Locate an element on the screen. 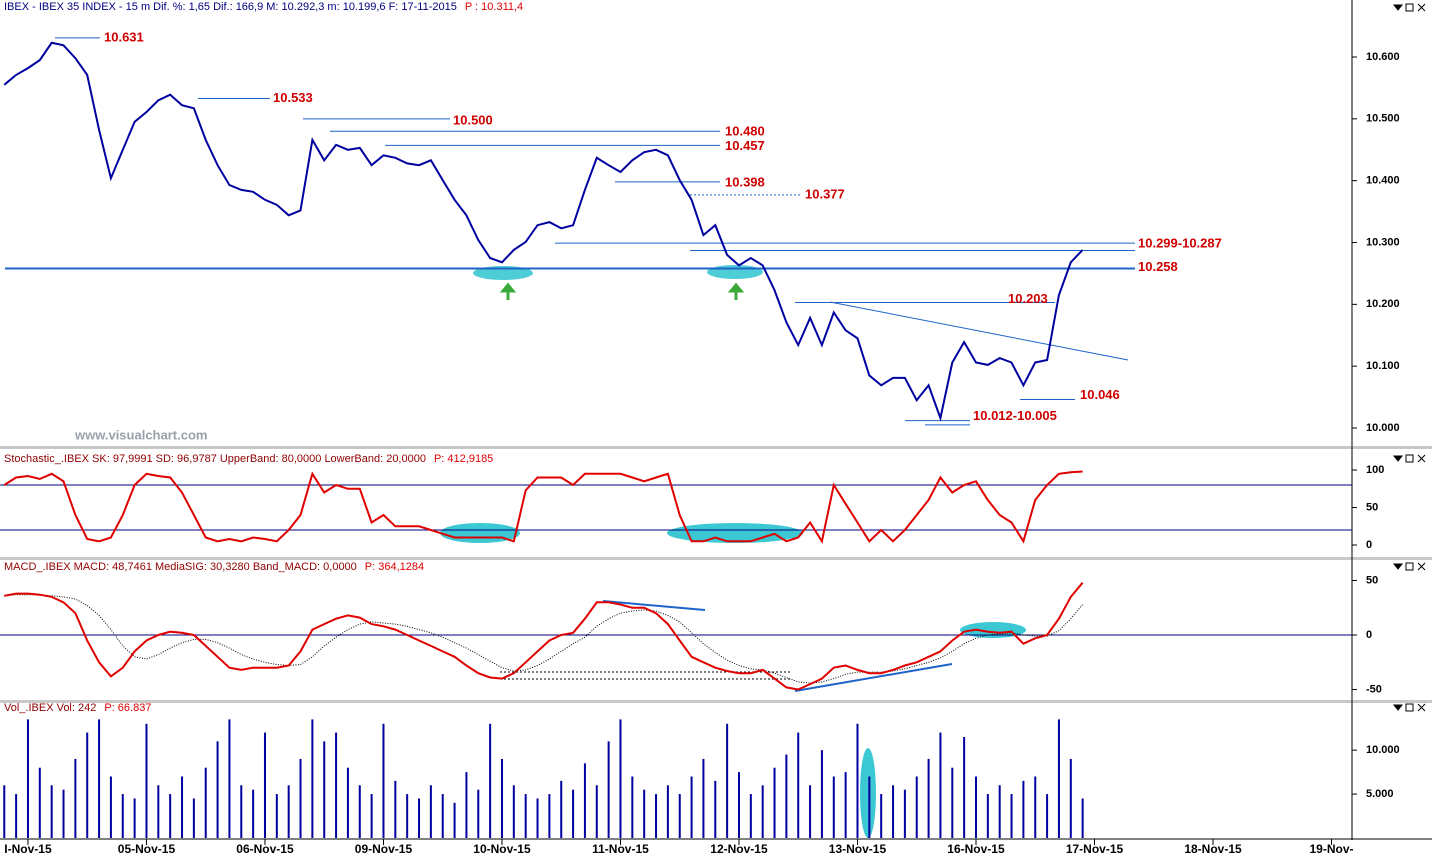 The width and height of the screenshot is (1432, 857). x-tick-label: 05-Nov-15 is located at coordinates (147, 849).